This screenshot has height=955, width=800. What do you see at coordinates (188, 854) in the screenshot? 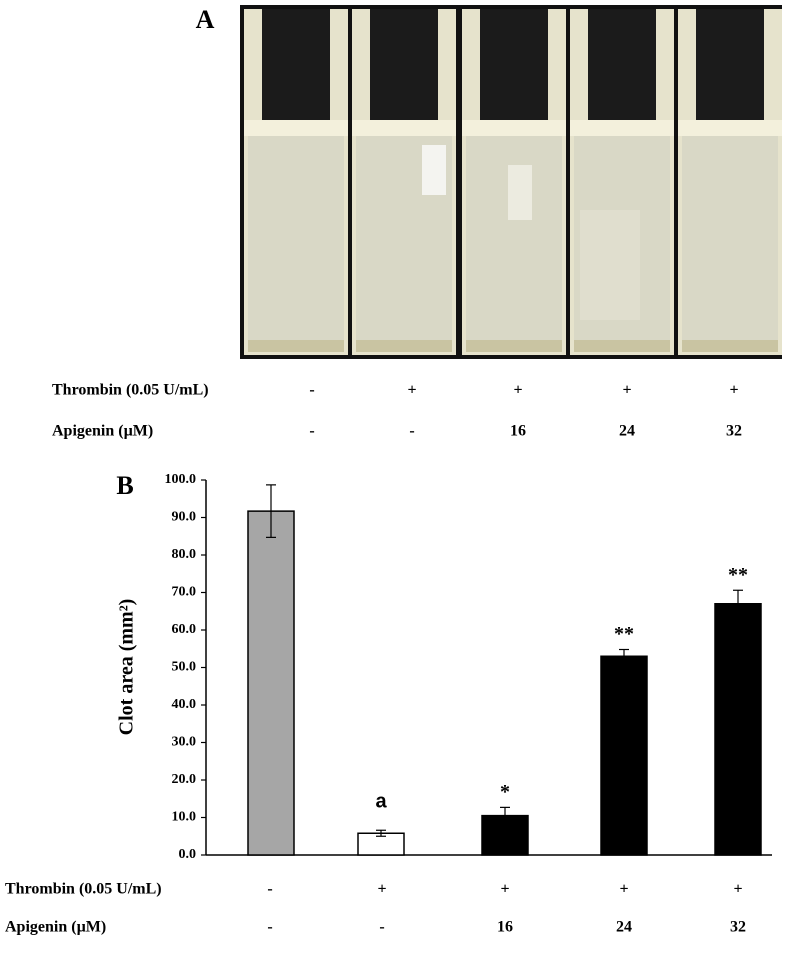
I see `y-tick-label: 0.0` at bounding box center [188, 854].